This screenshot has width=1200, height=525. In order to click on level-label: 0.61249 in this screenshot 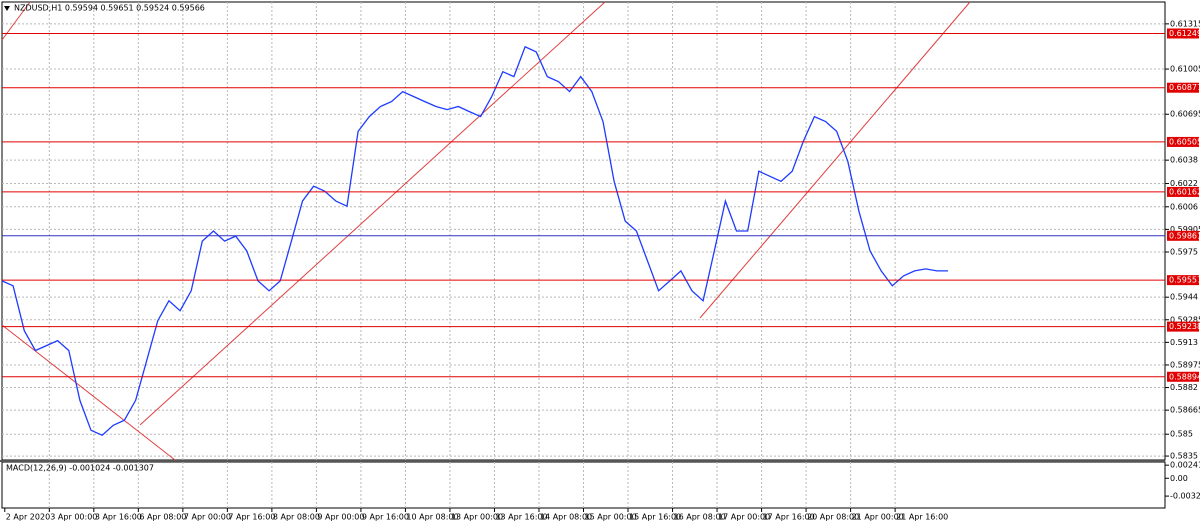, I will do `click(1184, 33)`.